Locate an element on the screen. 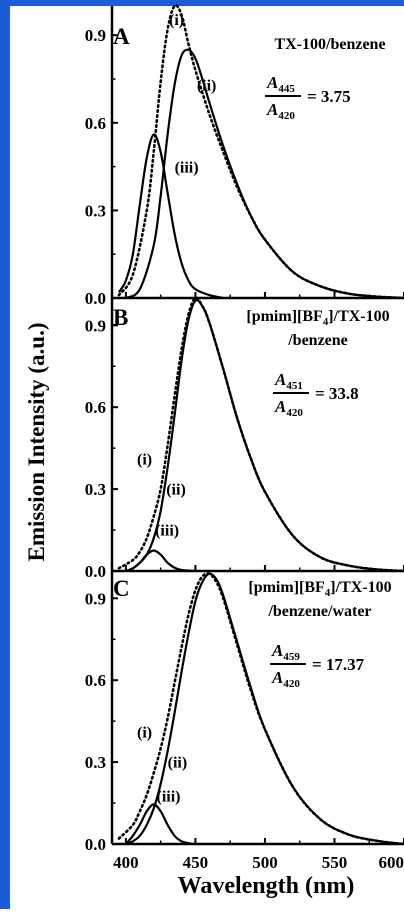 The width and height of the screenshot is (404, 914). frame-top-border is located at coordinates (202, 3).